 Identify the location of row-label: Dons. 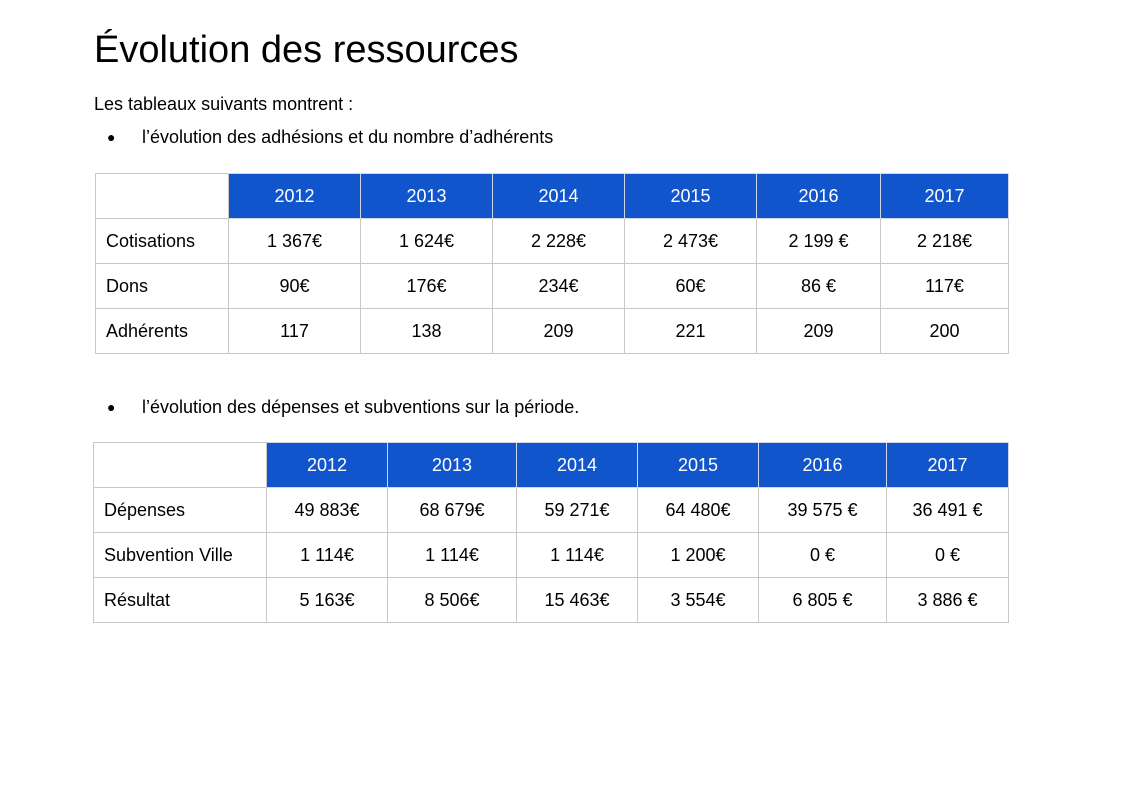
(162, 286).